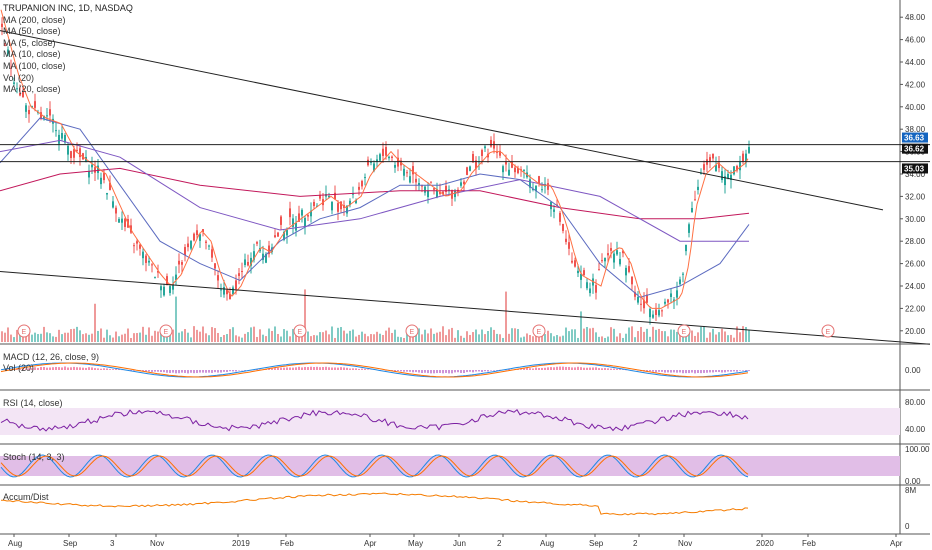 The height and width of the screenshot is (550, 932). I want to click on ad-pane-label: Accum/Dist, so click(26, 497).